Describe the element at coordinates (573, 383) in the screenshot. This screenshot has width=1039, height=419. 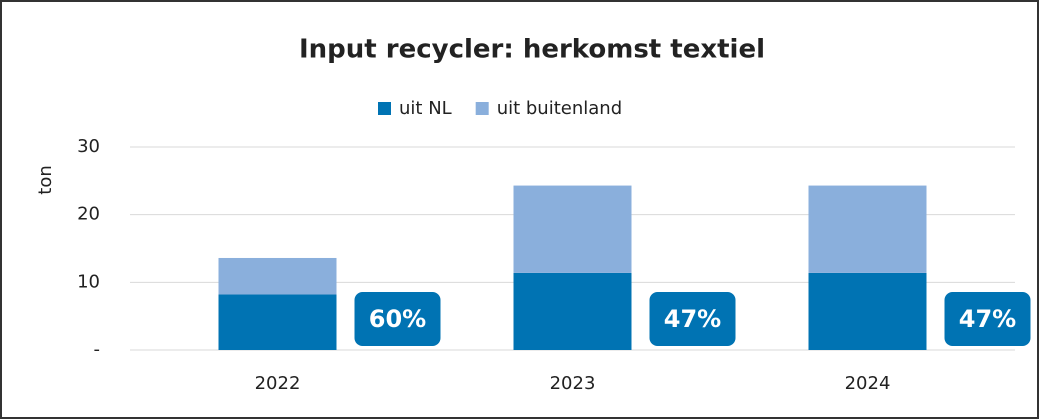
I see `x-tick-label: 2023` at that location.